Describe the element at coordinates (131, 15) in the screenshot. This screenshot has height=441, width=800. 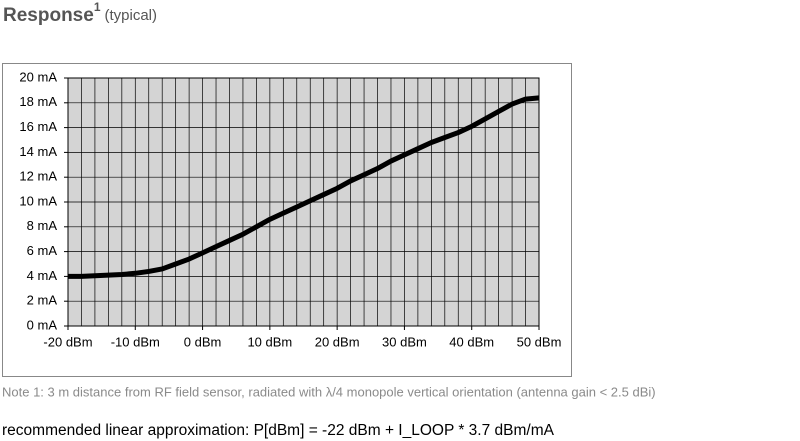
I see `title-suffix: (typical)` at that location.